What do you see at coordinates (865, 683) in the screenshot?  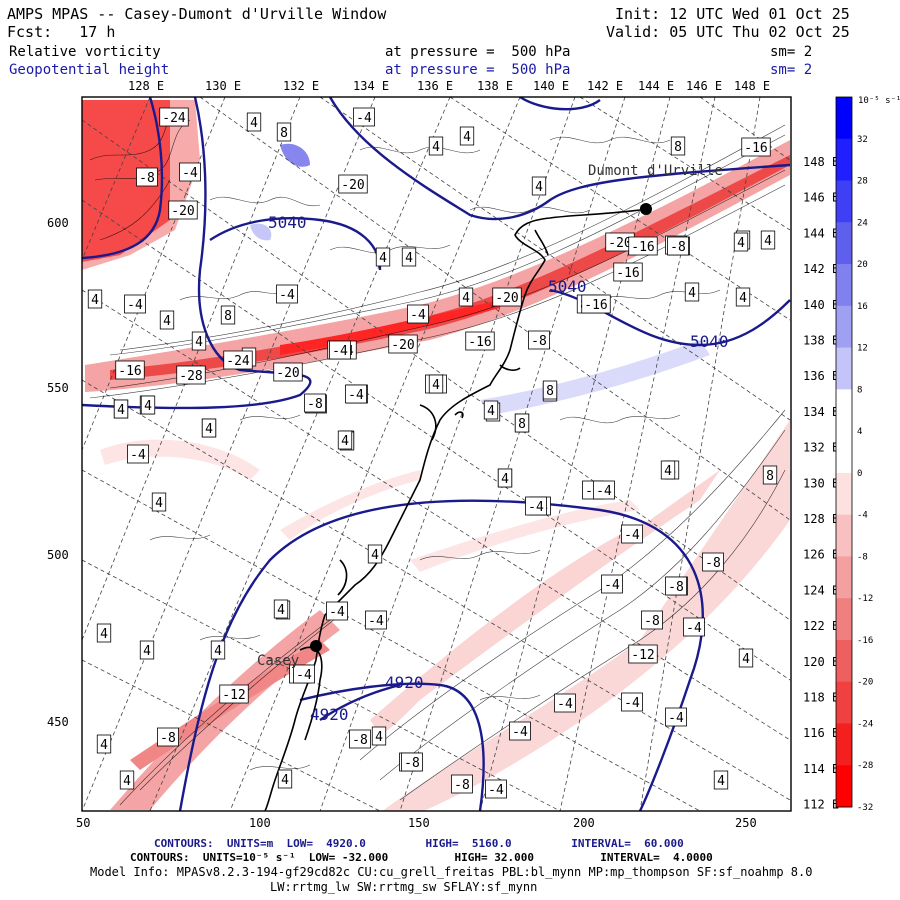 I see `colorbar-label: -20` at bounding box center [865, 683].